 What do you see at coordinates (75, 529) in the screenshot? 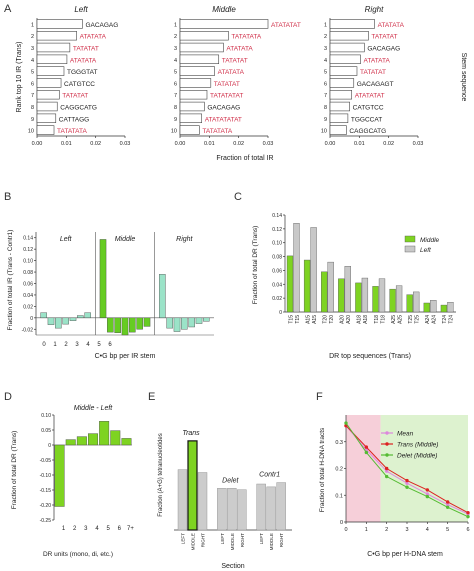
I see `panel-d-category-label-1: 2` at bounding box center [75, 529].